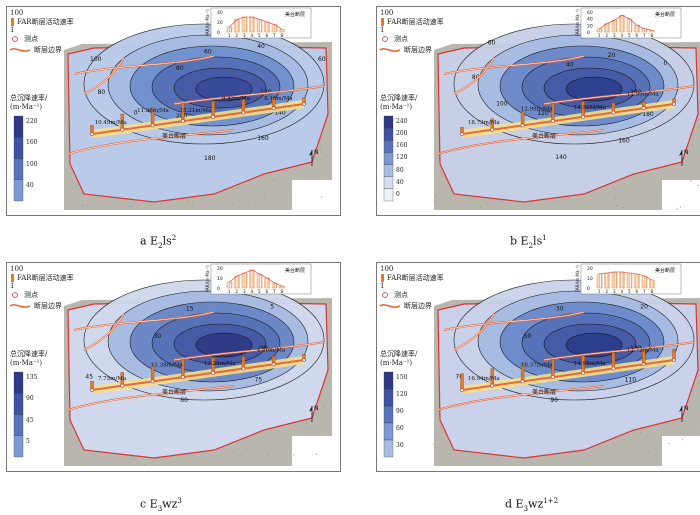 The width and height of the screenshot is (700, 515). I want to click on contour-label: 80, so click(180, 68).